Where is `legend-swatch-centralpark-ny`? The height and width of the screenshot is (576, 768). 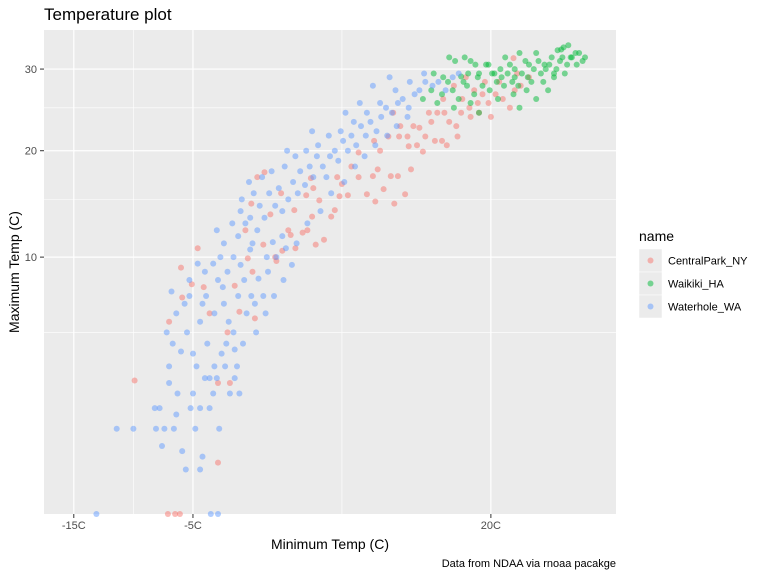
legend-swatch-centralpark-ny is located at coordinates (650, 260).